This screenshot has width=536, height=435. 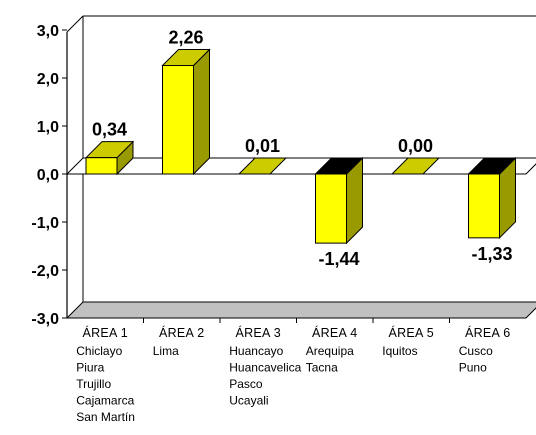 What do you see at coordinates (45, 319) in the screenshot?
I see `y-tick-label: -3,0` at bounding box center [45, 319].